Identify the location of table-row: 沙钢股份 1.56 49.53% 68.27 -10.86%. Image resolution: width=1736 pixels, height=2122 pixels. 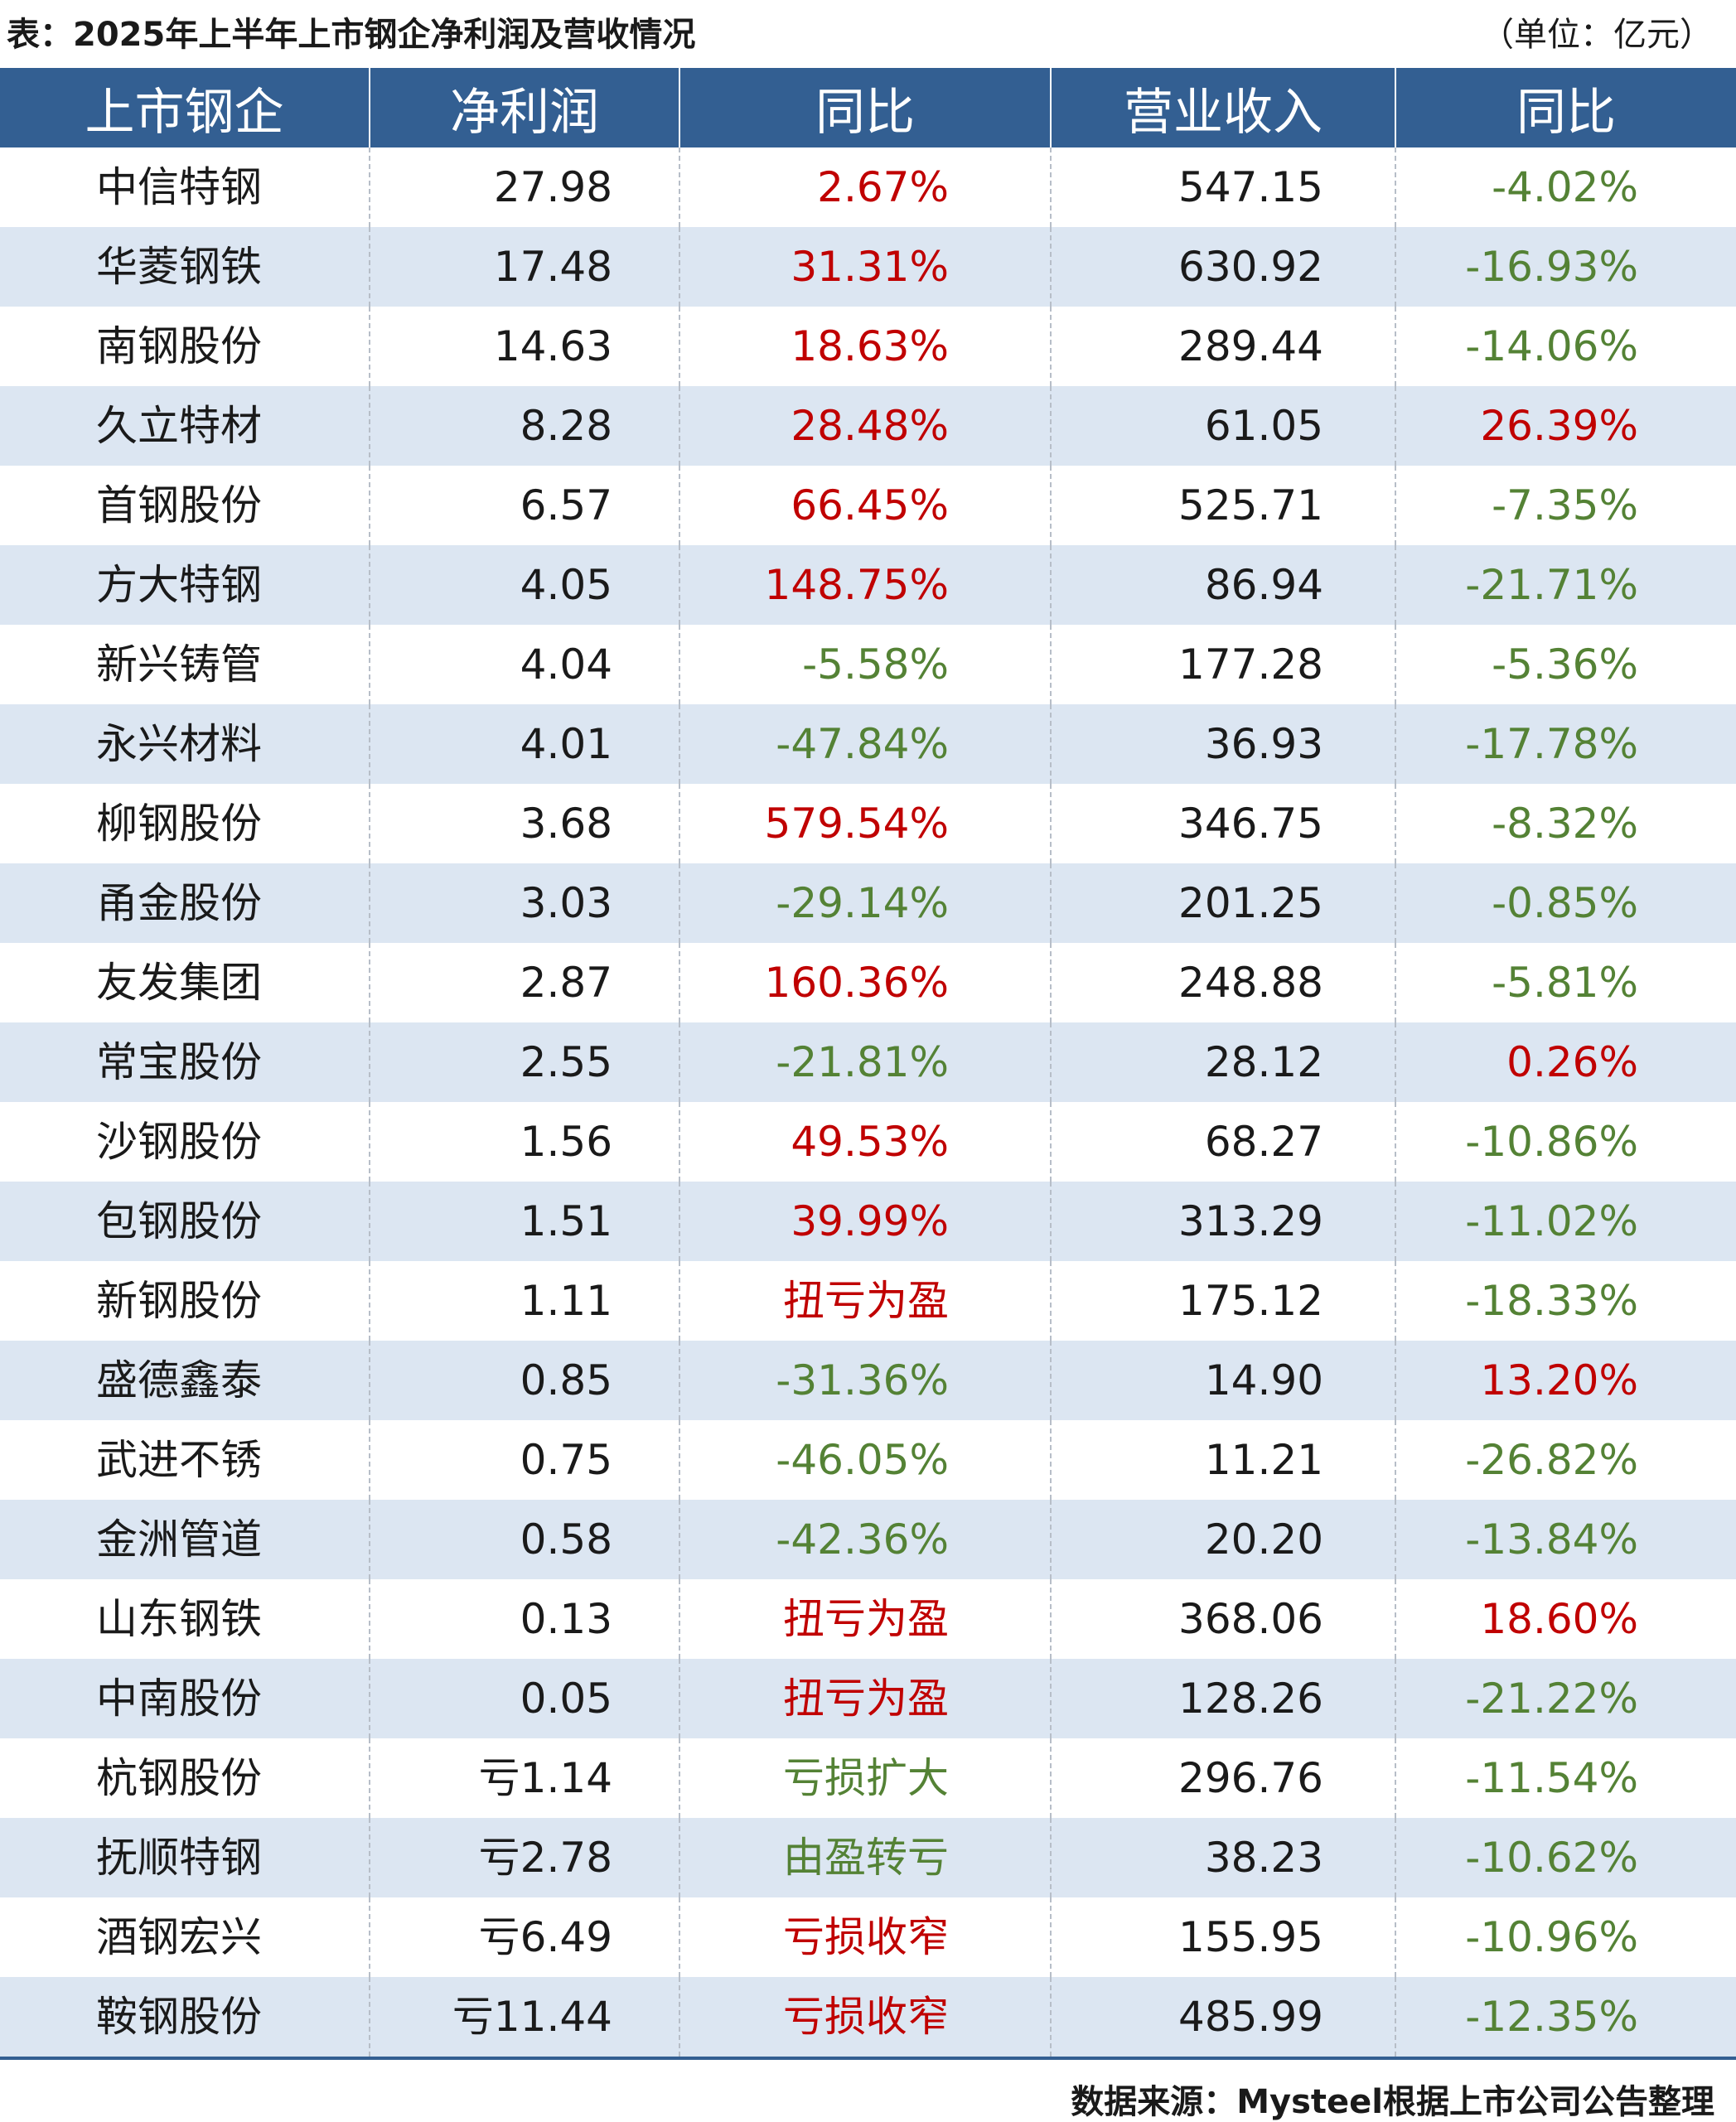
(868, 1142).